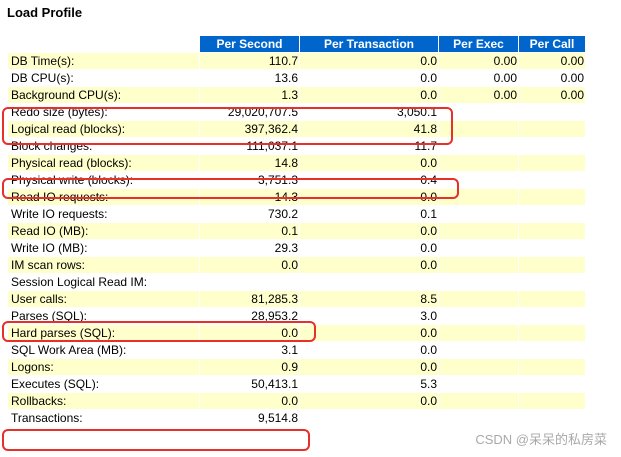  Describe the element at coordinates (103, 197) in the screenshot. I see `metric-label: Read IO requests:` at that location.